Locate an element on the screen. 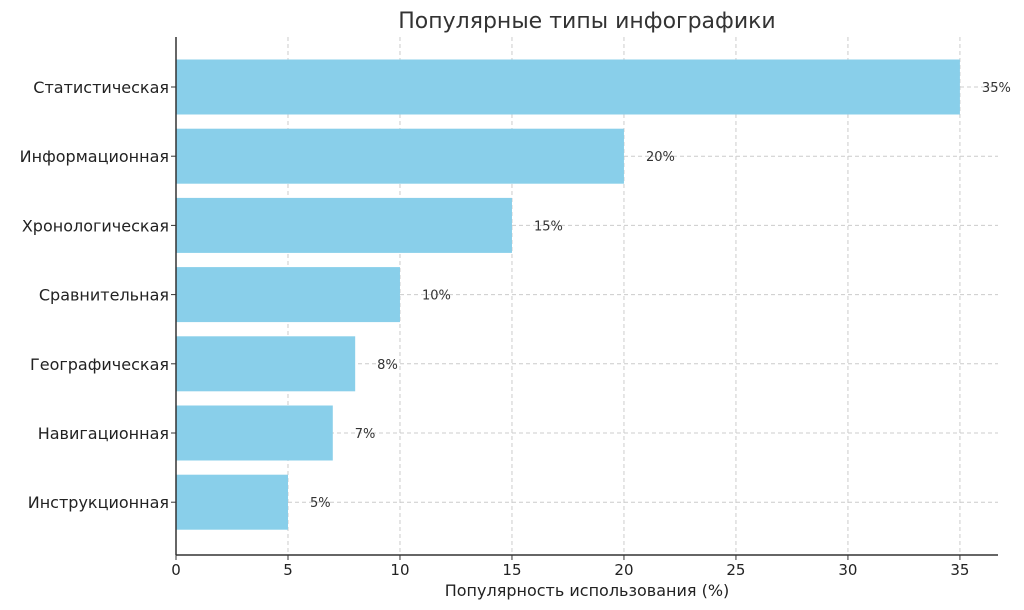 Image resolution: width=1024 pixels, height=610 pixels. bar-value-label: 35% is located at coordinates (996, 88).